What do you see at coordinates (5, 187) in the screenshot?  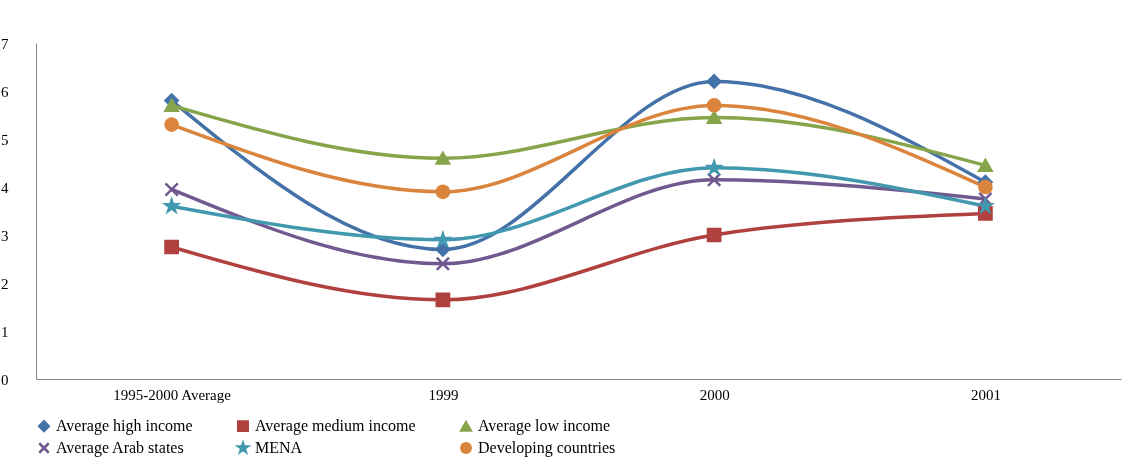 I see `y-tick-label: 4` at bounding box center [5, 187].